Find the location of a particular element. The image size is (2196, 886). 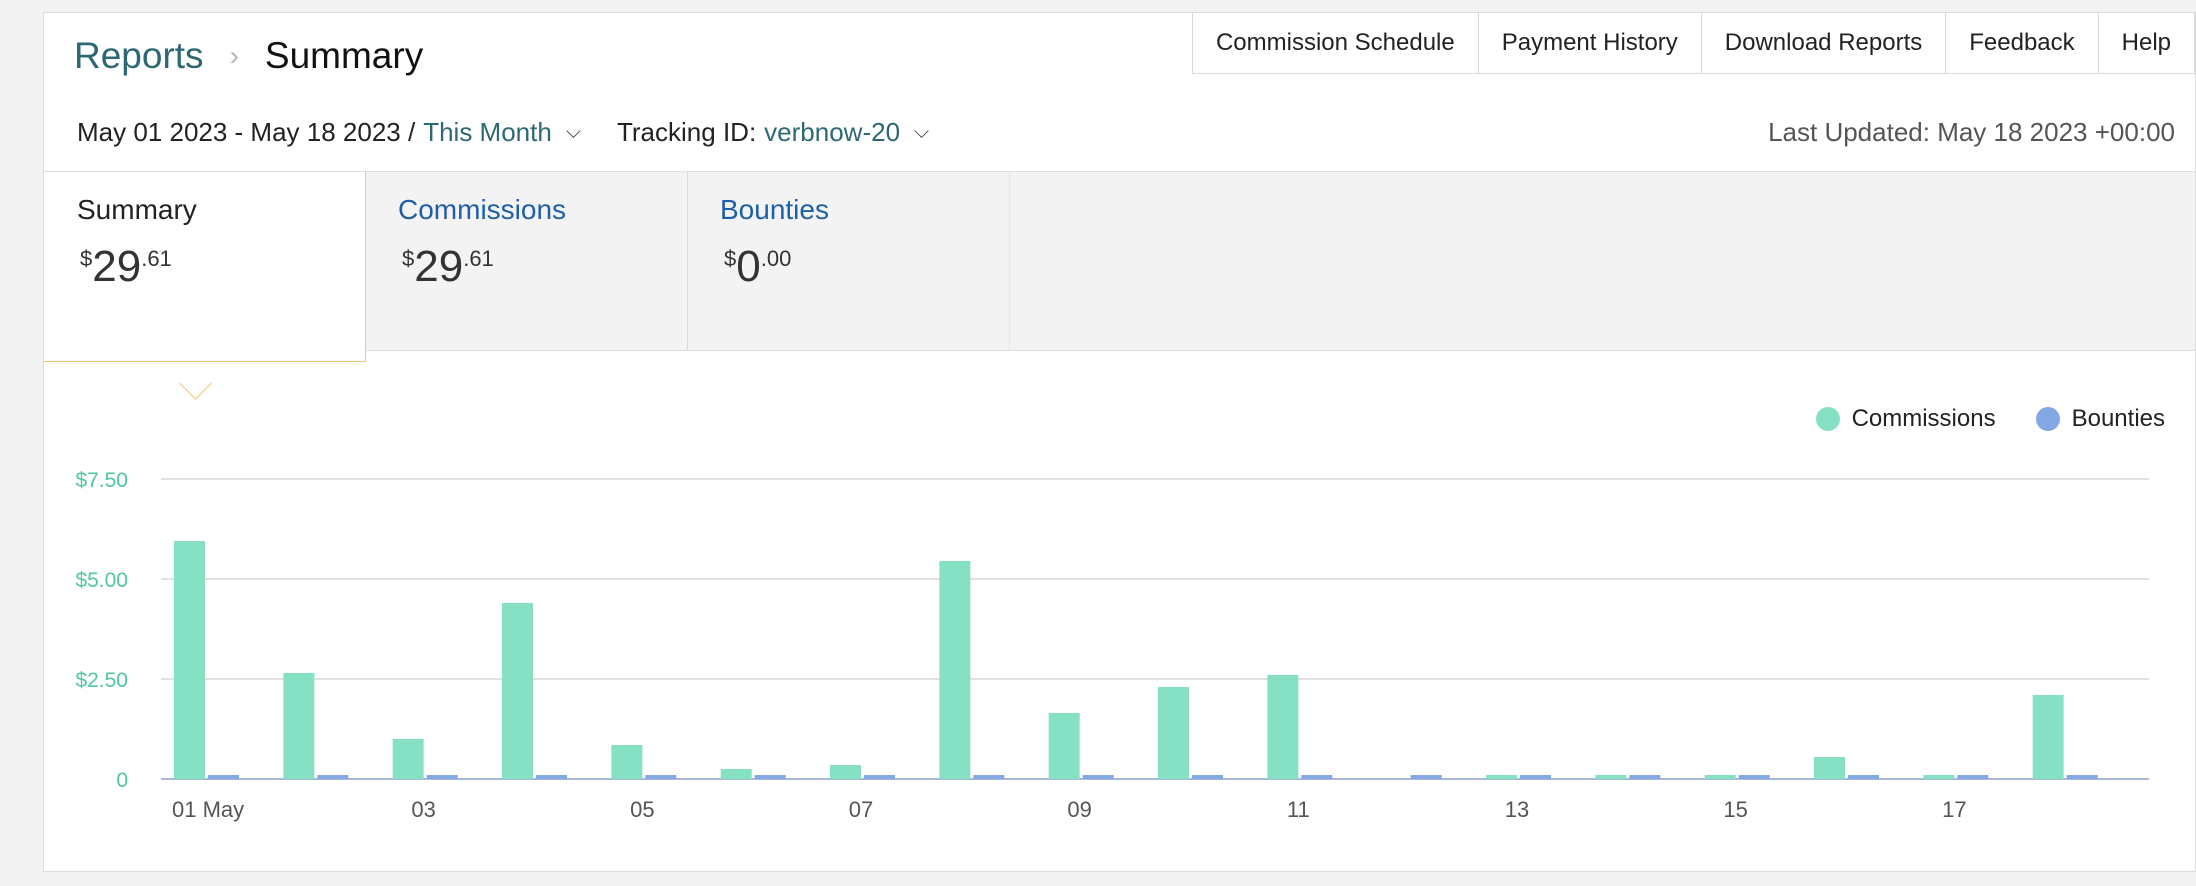

x-tick-label: 03 is located at coordinates (423, 809).